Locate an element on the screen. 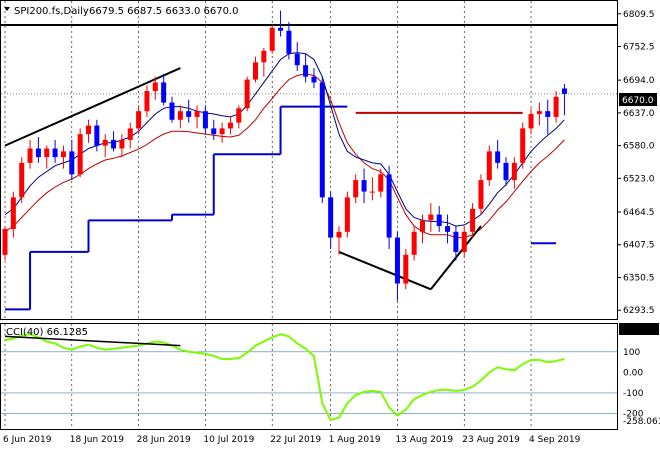  price-tick-label: 6350.5 is located at coordinates (639, 278).